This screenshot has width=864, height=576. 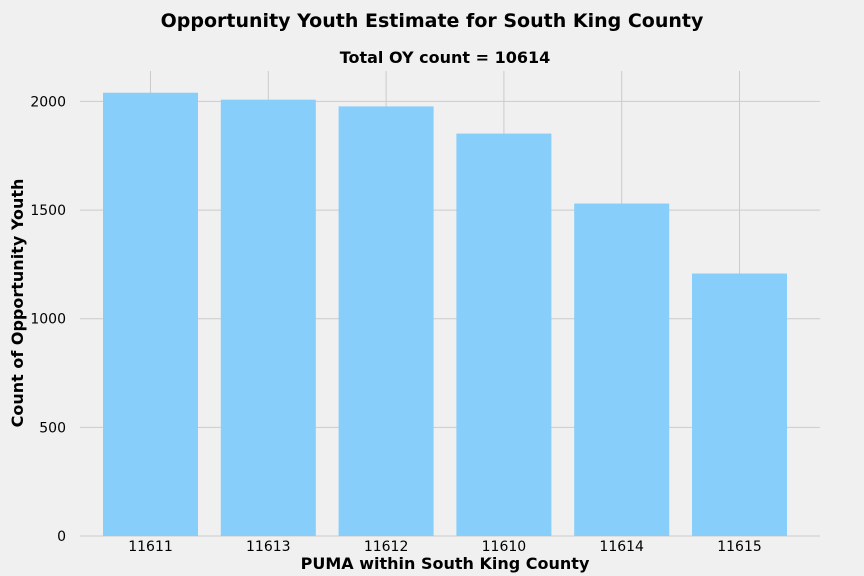 What do you see at coordinates (17, 303) in the screenshot?
I see `y-axis-label: Count of Opportunity Youth` at bounding box center [17, 303].